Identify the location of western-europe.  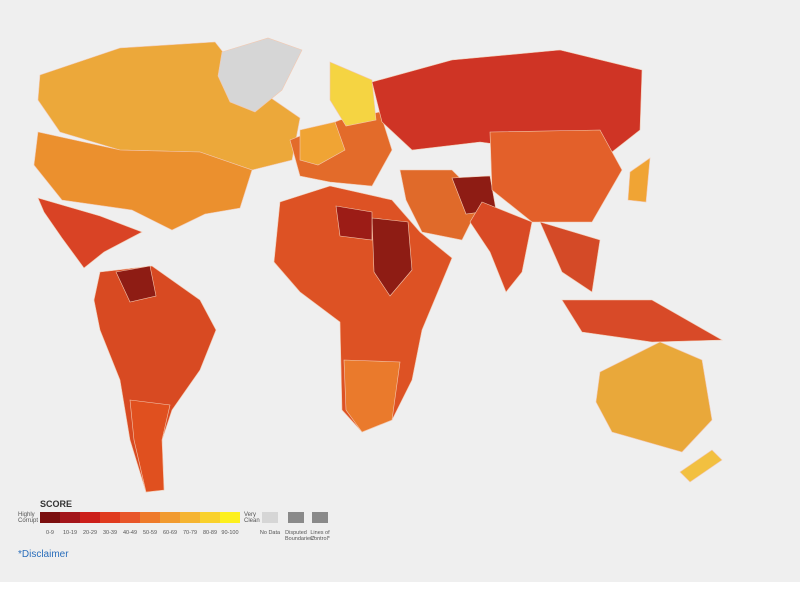
(322, 143).